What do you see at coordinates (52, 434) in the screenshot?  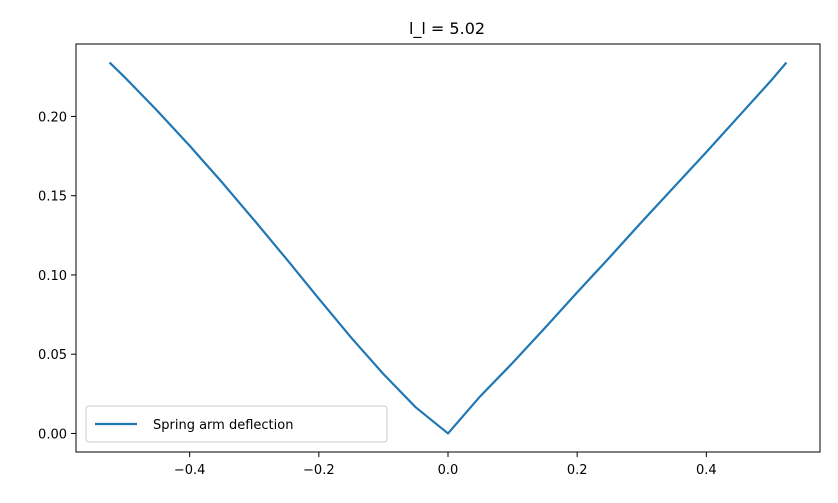 I see `y-tick-label: 0.00` at bounding box center [52, 434].